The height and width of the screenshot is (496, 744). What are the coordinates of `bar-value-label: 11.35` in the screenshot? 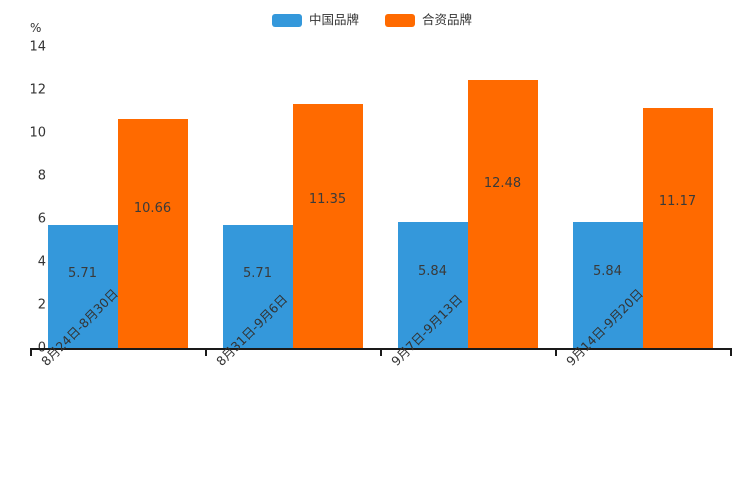 It's located at (327, 199).